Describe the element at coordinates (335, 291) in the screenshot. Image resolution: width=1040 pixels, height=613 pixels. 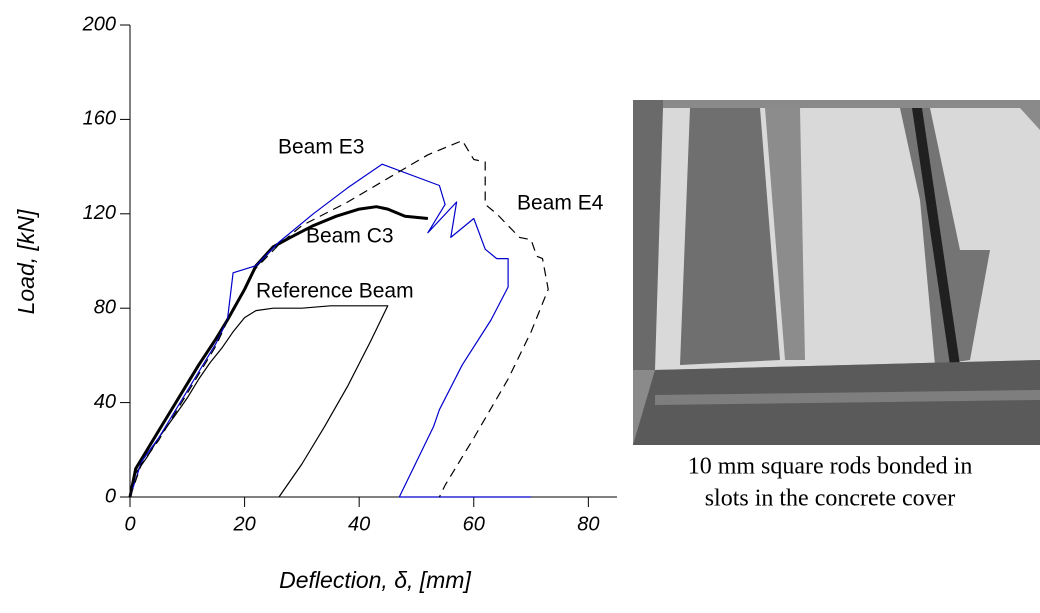
I see `annotation: Reference Beam` at that location.